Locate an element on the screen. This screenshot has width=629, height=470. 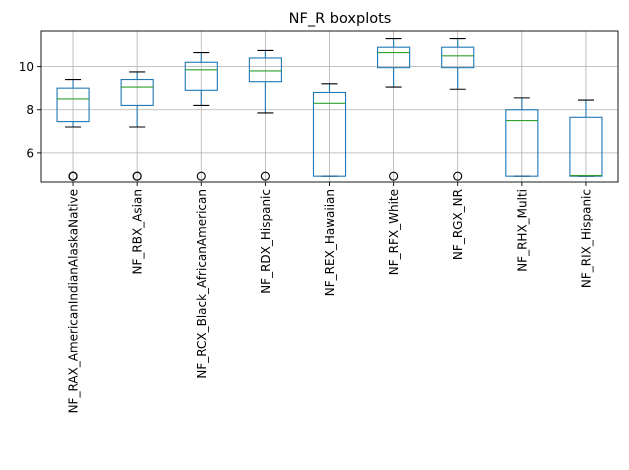
x-tick-label: NF_REX_Hawaiian is located at coordinates (330, 242).